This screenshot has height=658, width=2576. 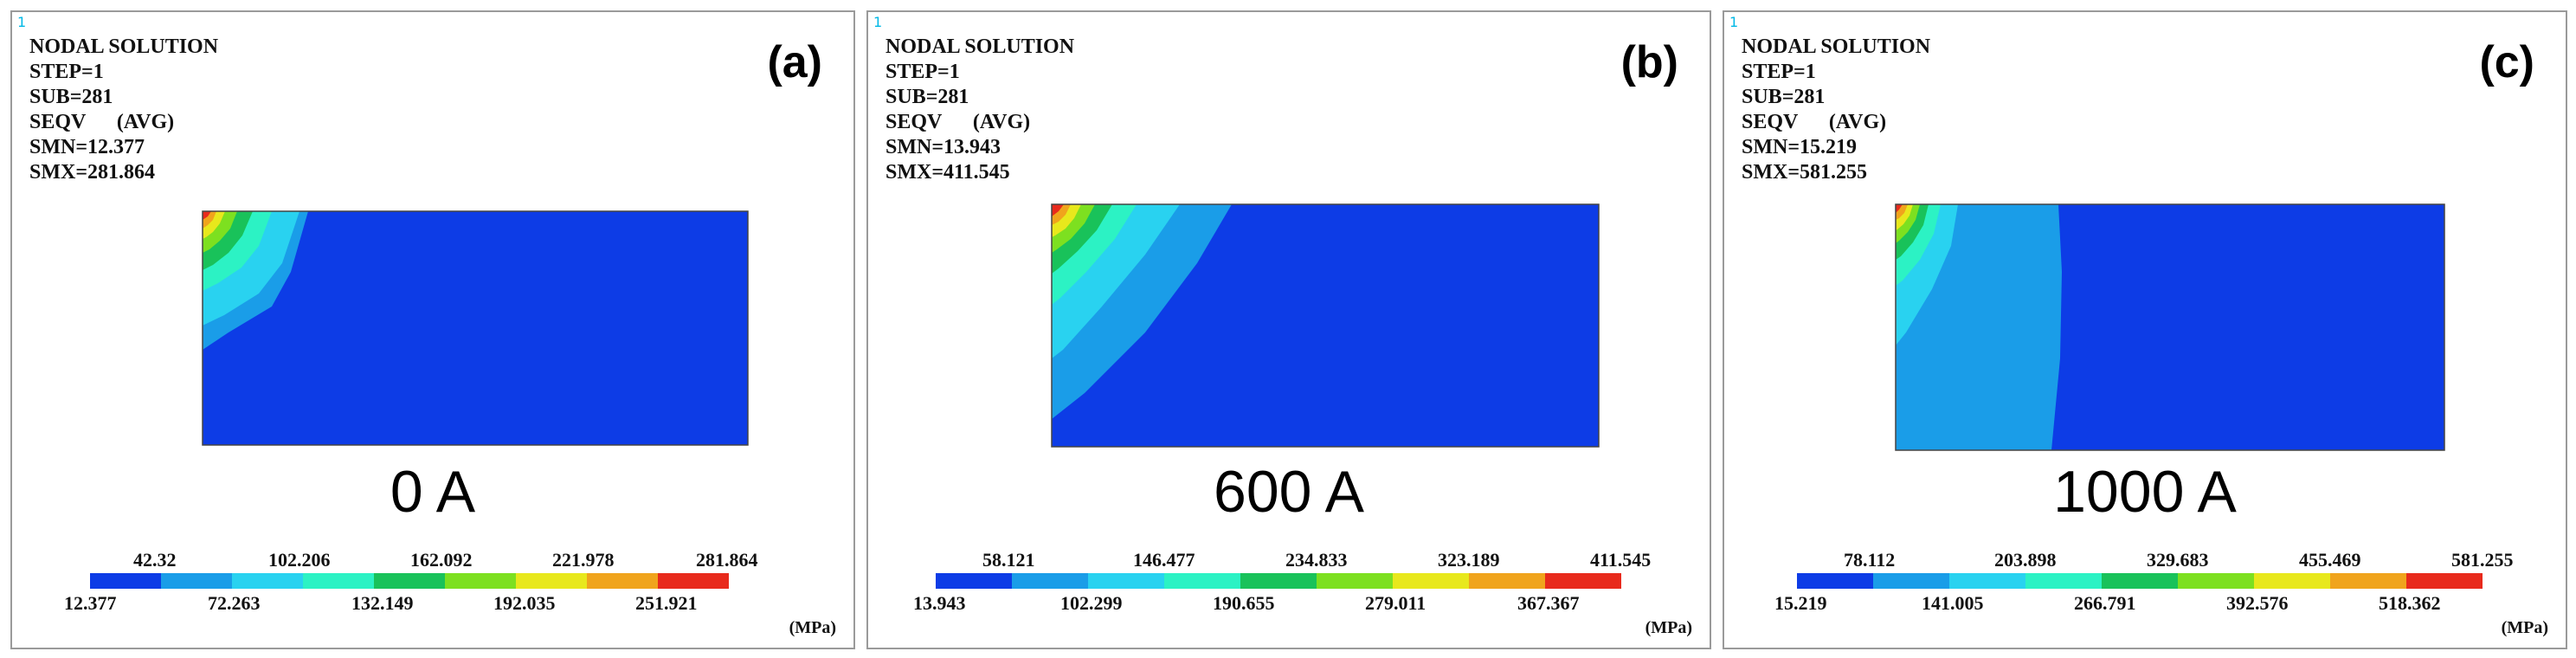 What do you see at coordinates (1395, 603) in the screenshot?
I see `legend-value: 279.011` at bounding box center [1395, 603].